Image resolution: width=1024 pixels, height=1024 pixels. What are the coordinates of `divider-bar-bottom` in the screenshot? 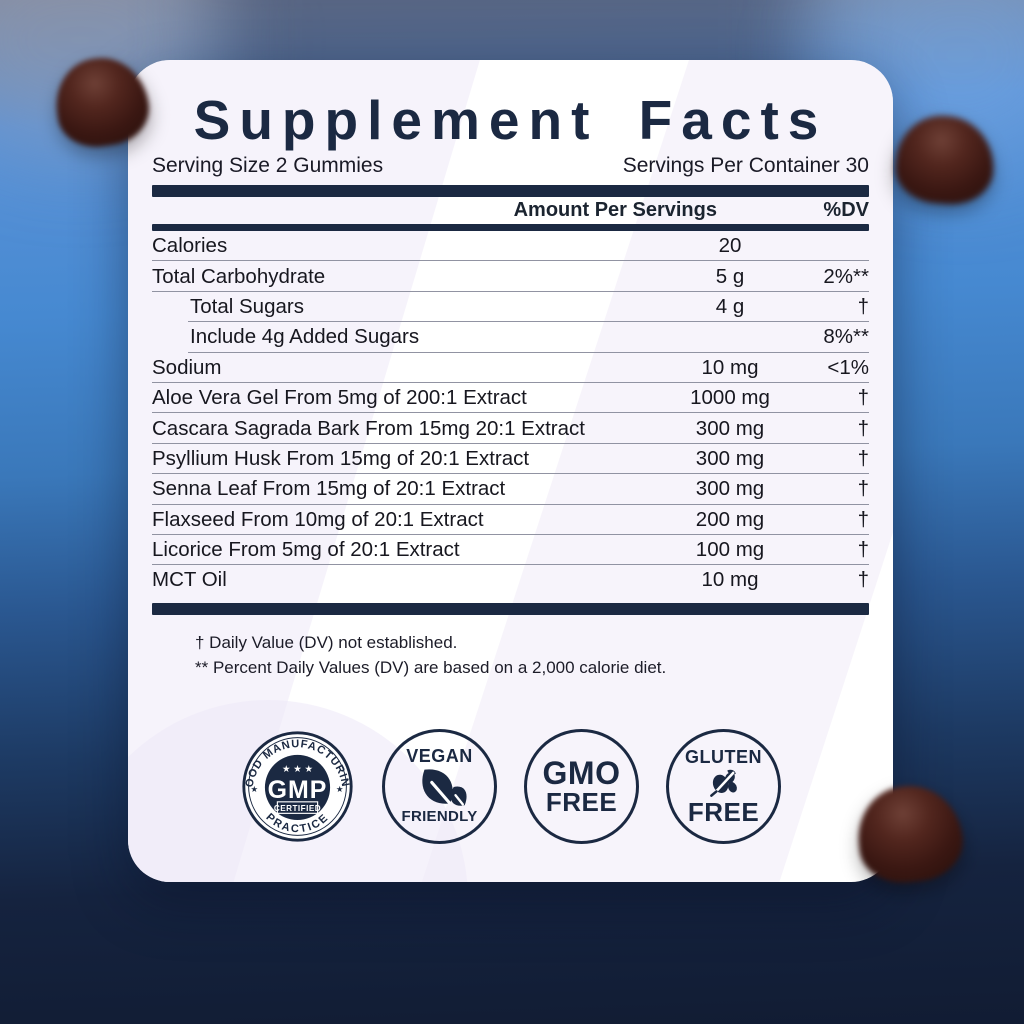 It's located at (510, 608).